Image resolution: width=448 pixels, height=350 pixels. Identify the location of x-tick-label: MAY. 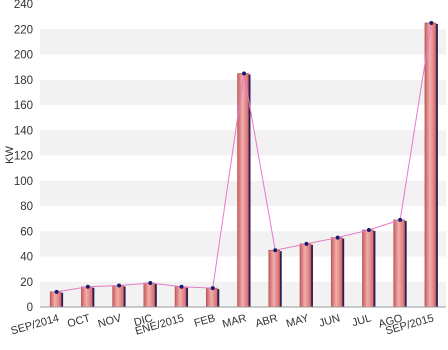
(298, 321).